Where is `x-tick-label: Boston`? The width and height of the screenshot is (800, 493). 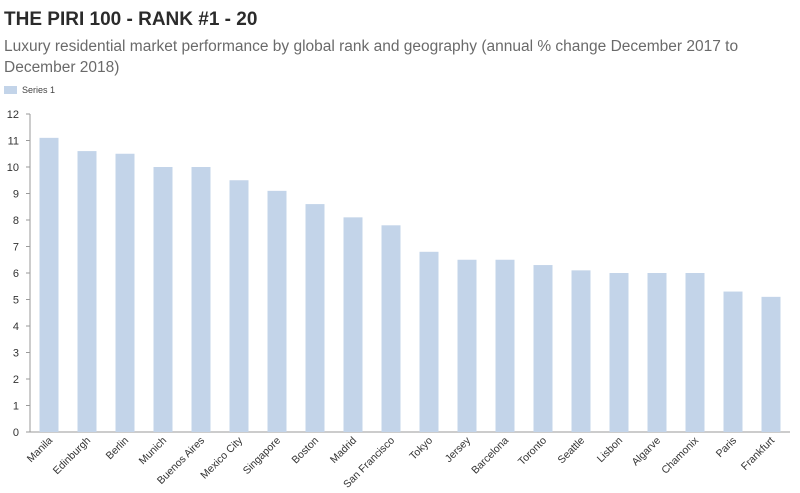 x-tick-label: Boston is located at coordinates (306, 451).